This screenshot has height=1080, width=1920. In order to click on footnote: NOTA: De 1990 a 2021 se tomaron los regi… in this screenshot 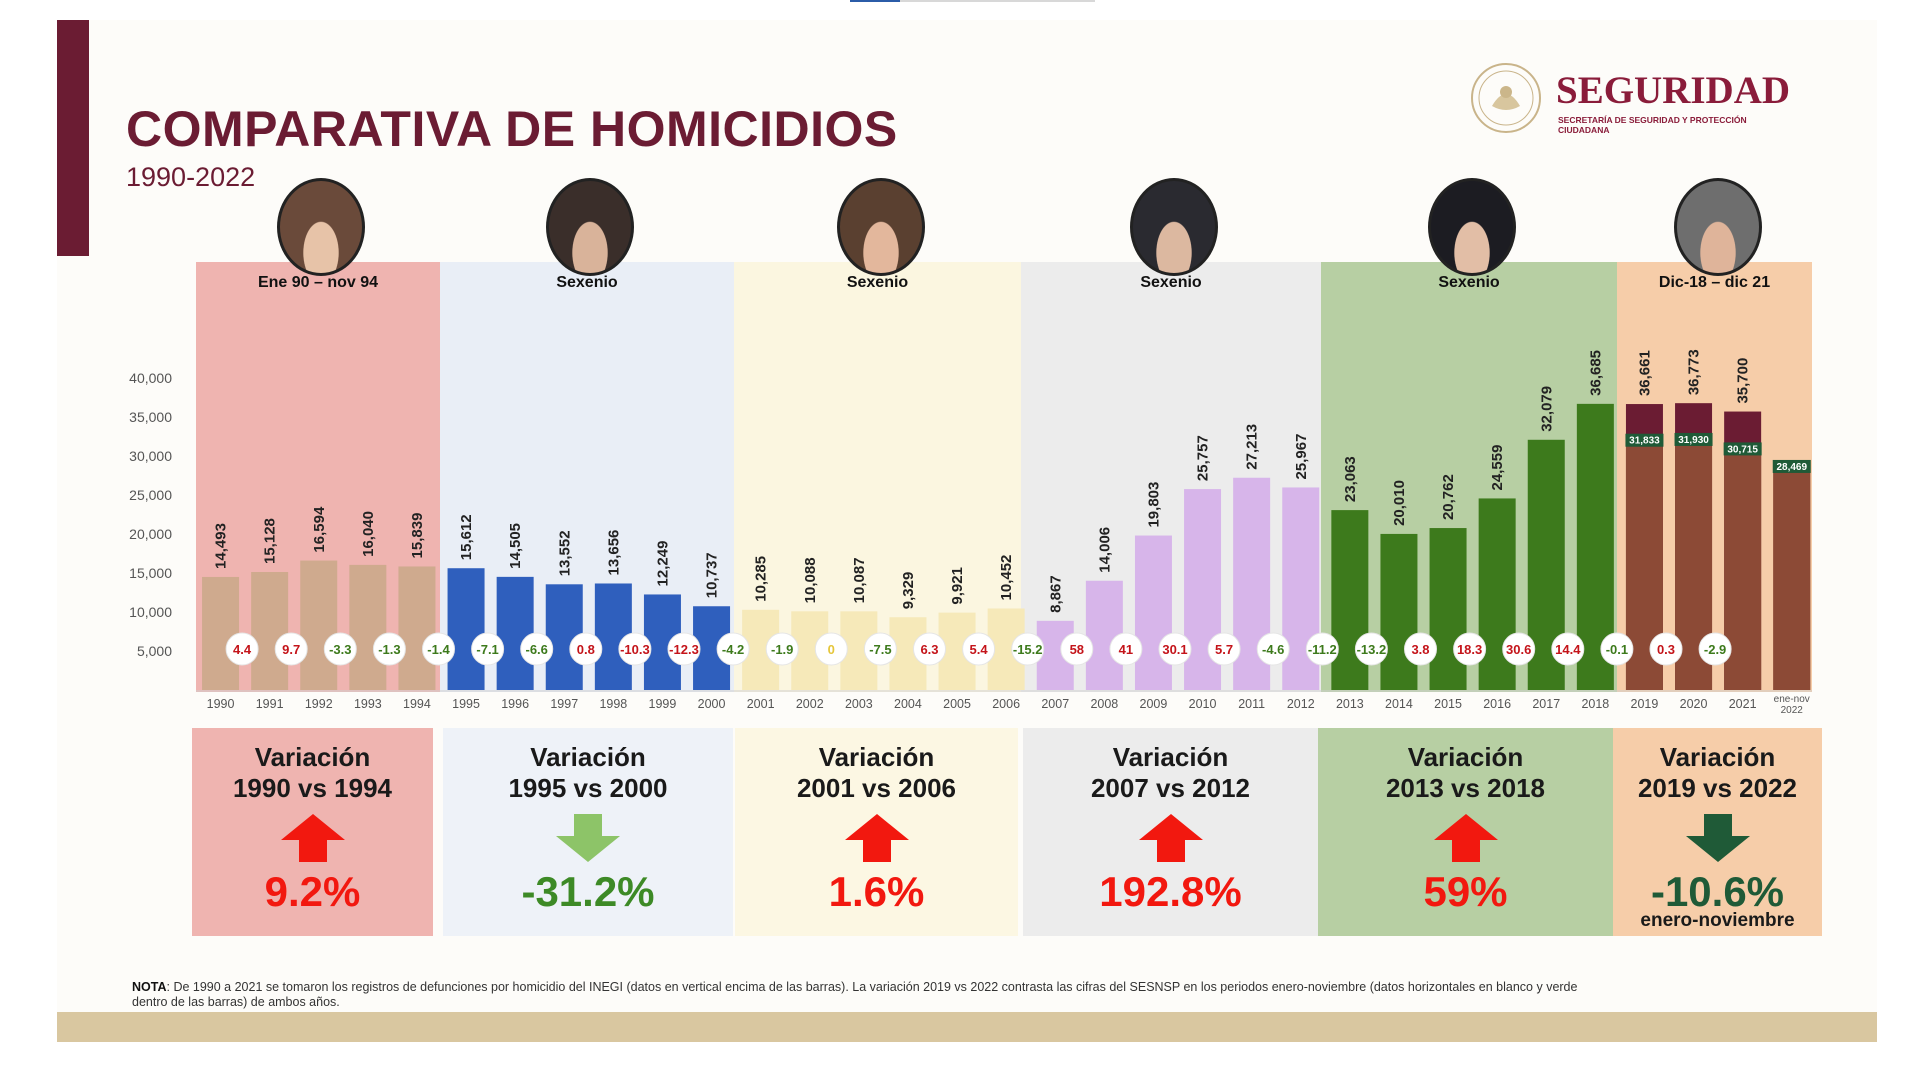, I will do `click(872, 995)`.